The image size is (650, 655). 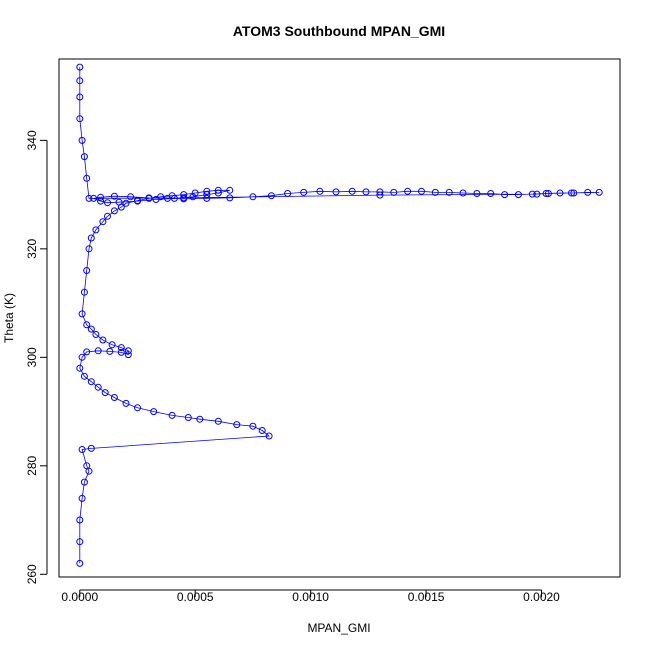 I want to click on x-tick-label: 0.0015, so click(x=426, y=597).